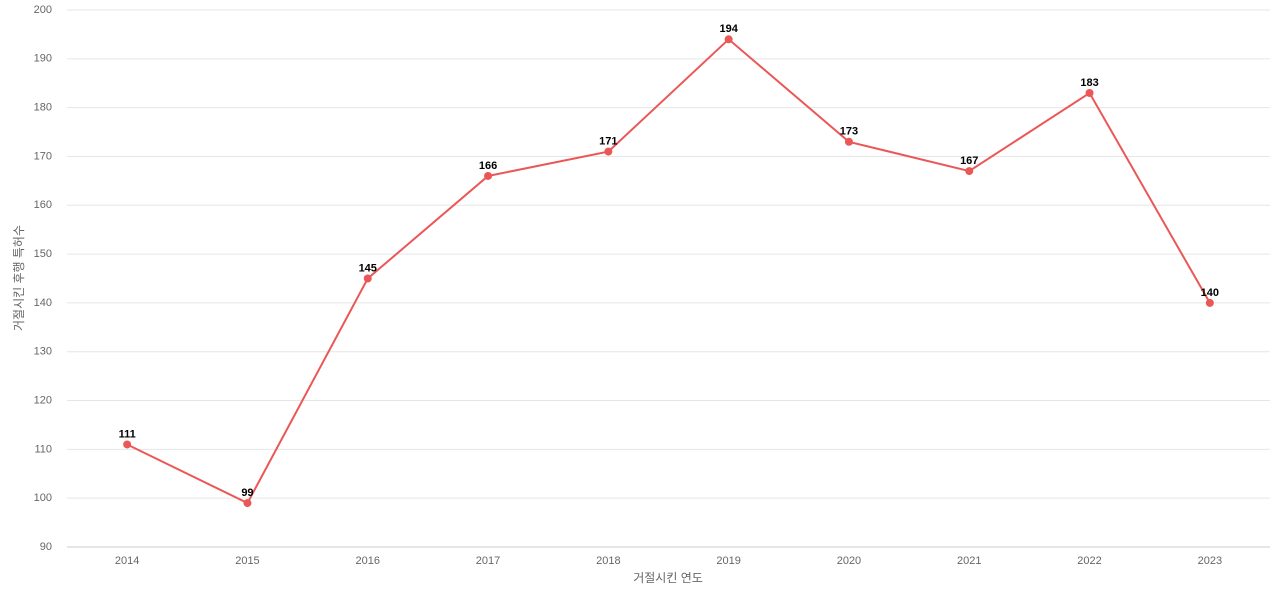  Describe the element at coordinates (1210, 561) in the screenshot. I see `x-tick-label: 2023` at that location.